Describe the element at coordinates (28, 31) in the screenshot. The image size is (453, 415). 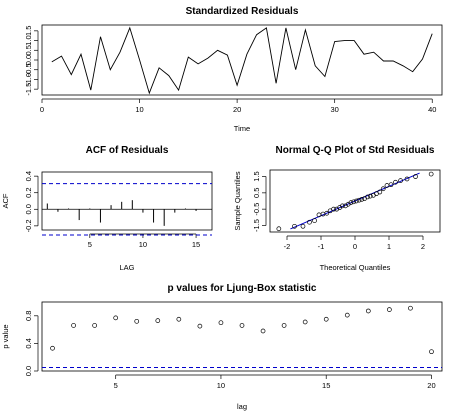
I see `y-tick-label: 1.5` at that location.